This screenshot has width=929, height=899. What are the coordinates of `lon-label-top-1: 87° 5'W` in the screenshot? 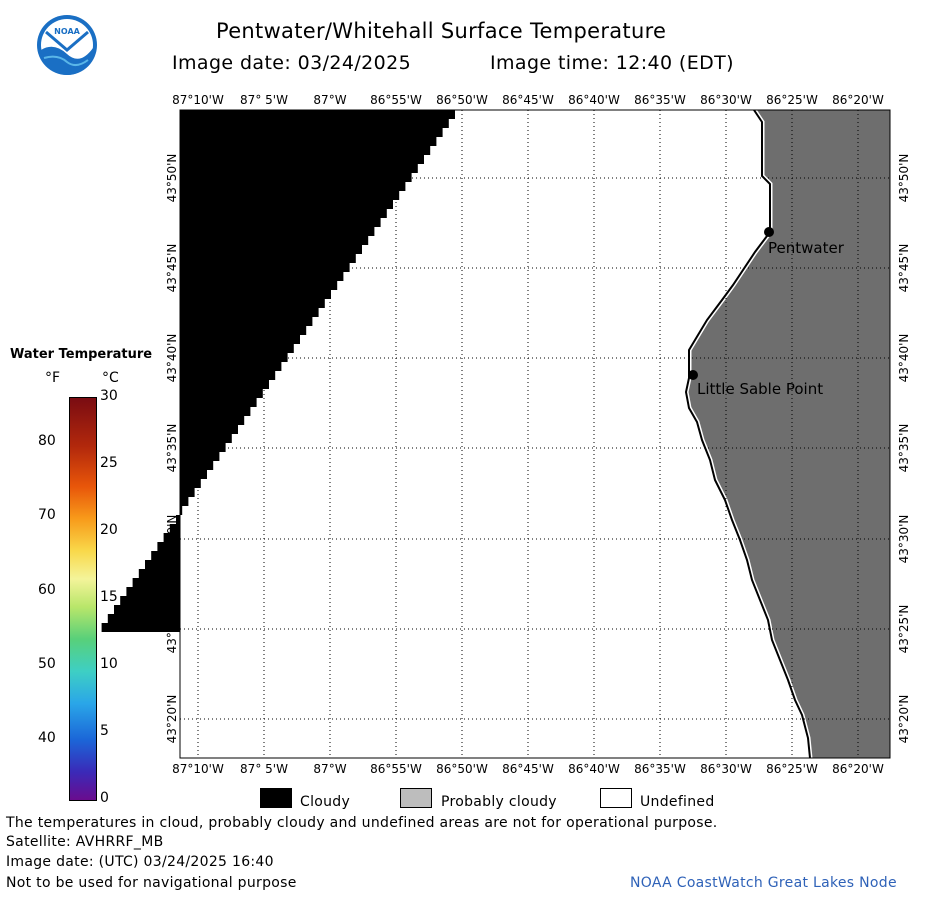 It's located at (264, 100).